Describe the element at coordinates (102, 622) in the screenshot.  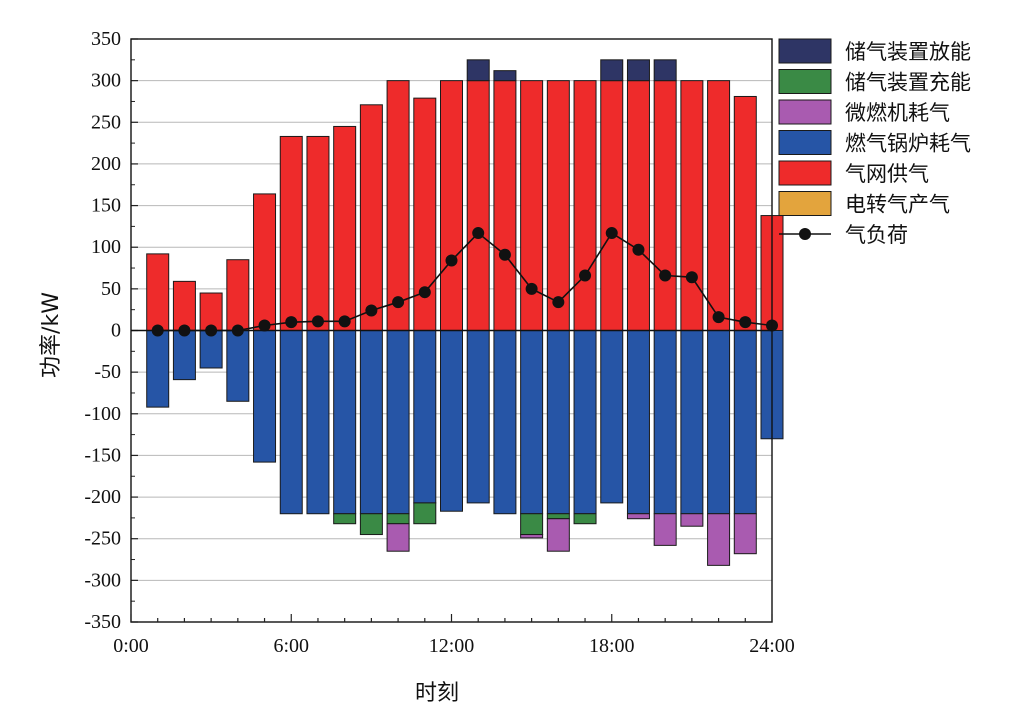
I see `y-tick-label: -350` at that location.